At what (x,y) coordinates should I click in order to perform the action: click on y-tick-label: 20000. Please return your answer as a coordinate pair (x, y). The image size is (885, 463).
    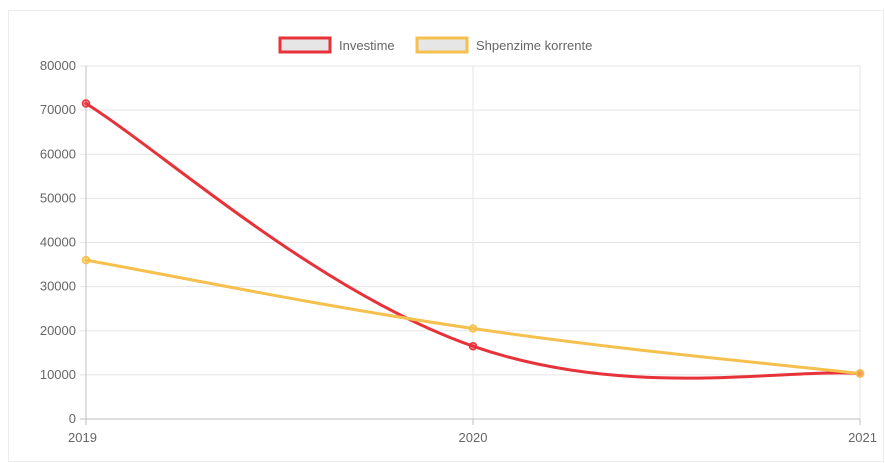
    Looking at the image, I should click on (58, 330).